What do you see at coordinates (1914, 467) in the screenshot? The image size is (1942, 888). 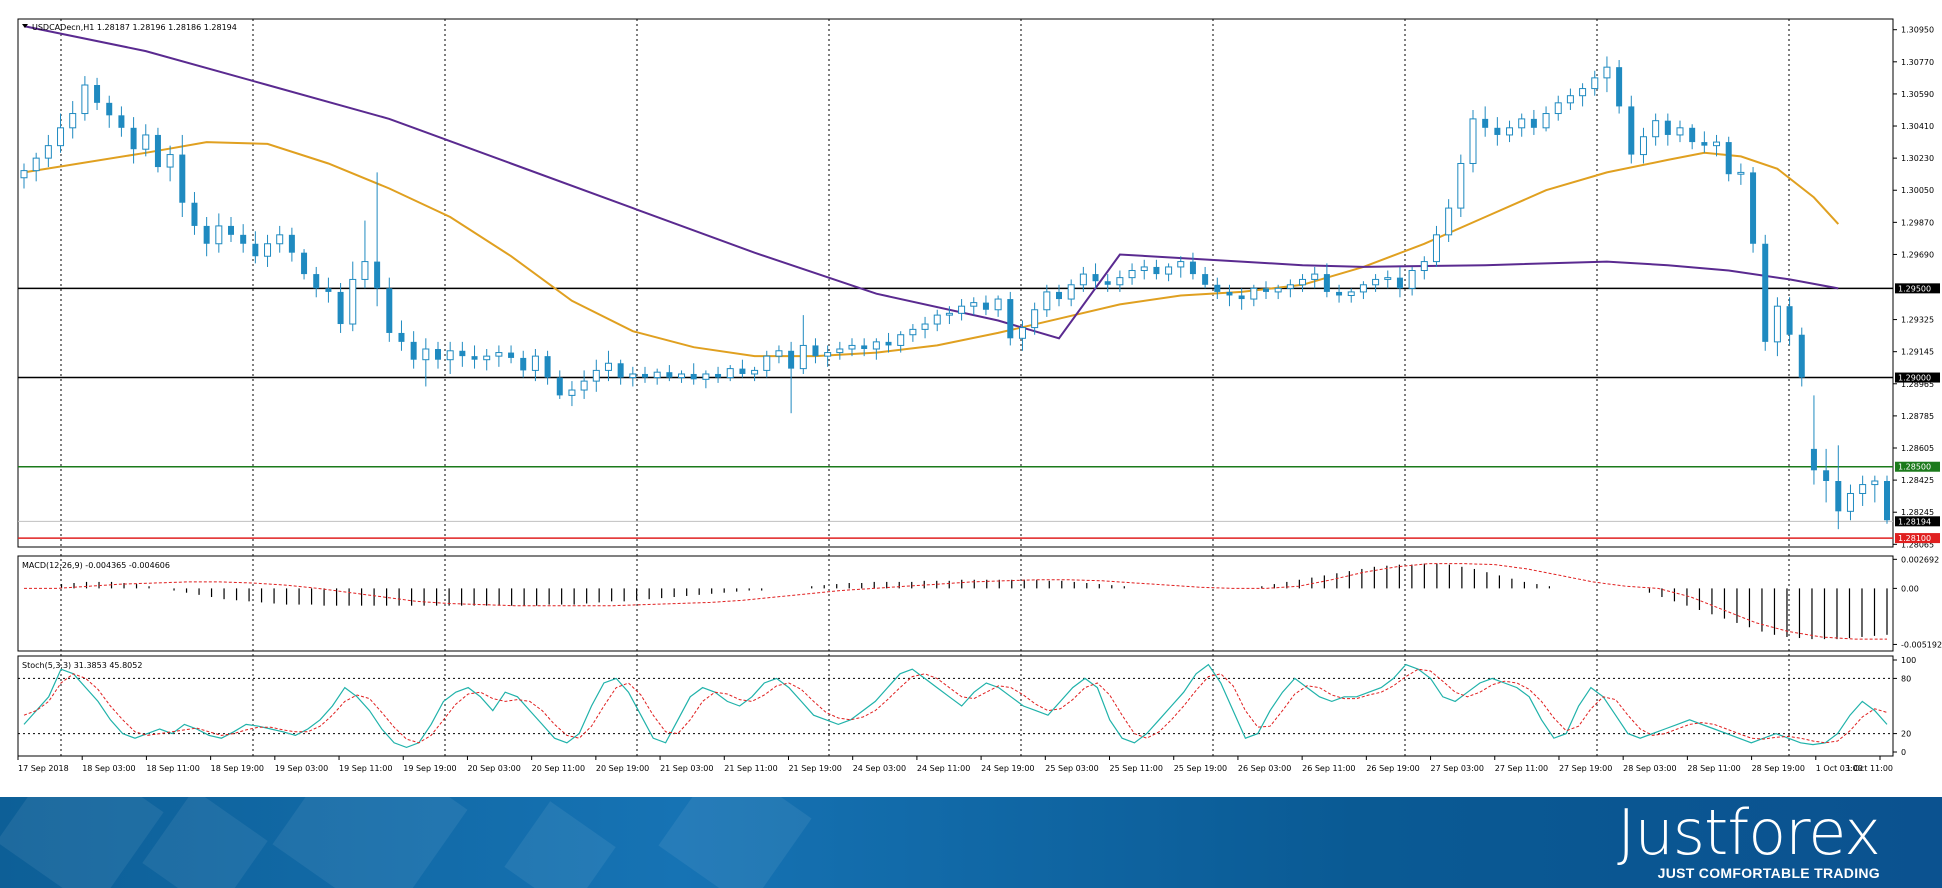 I see `level-label: 1.28500` at bounding box center [1914, 467].